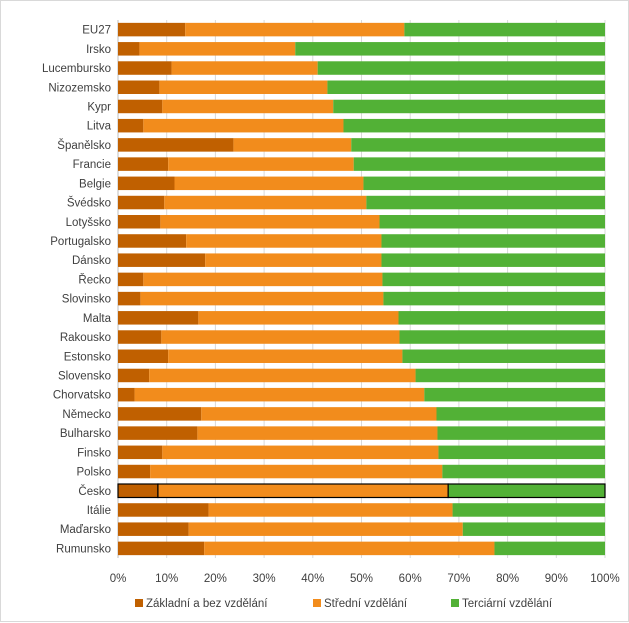 The height and width of the screenshot is (623, 629). Describe the element at coordinates (97, 319) in the screenshot. I see `category-label: Malta` at that location.